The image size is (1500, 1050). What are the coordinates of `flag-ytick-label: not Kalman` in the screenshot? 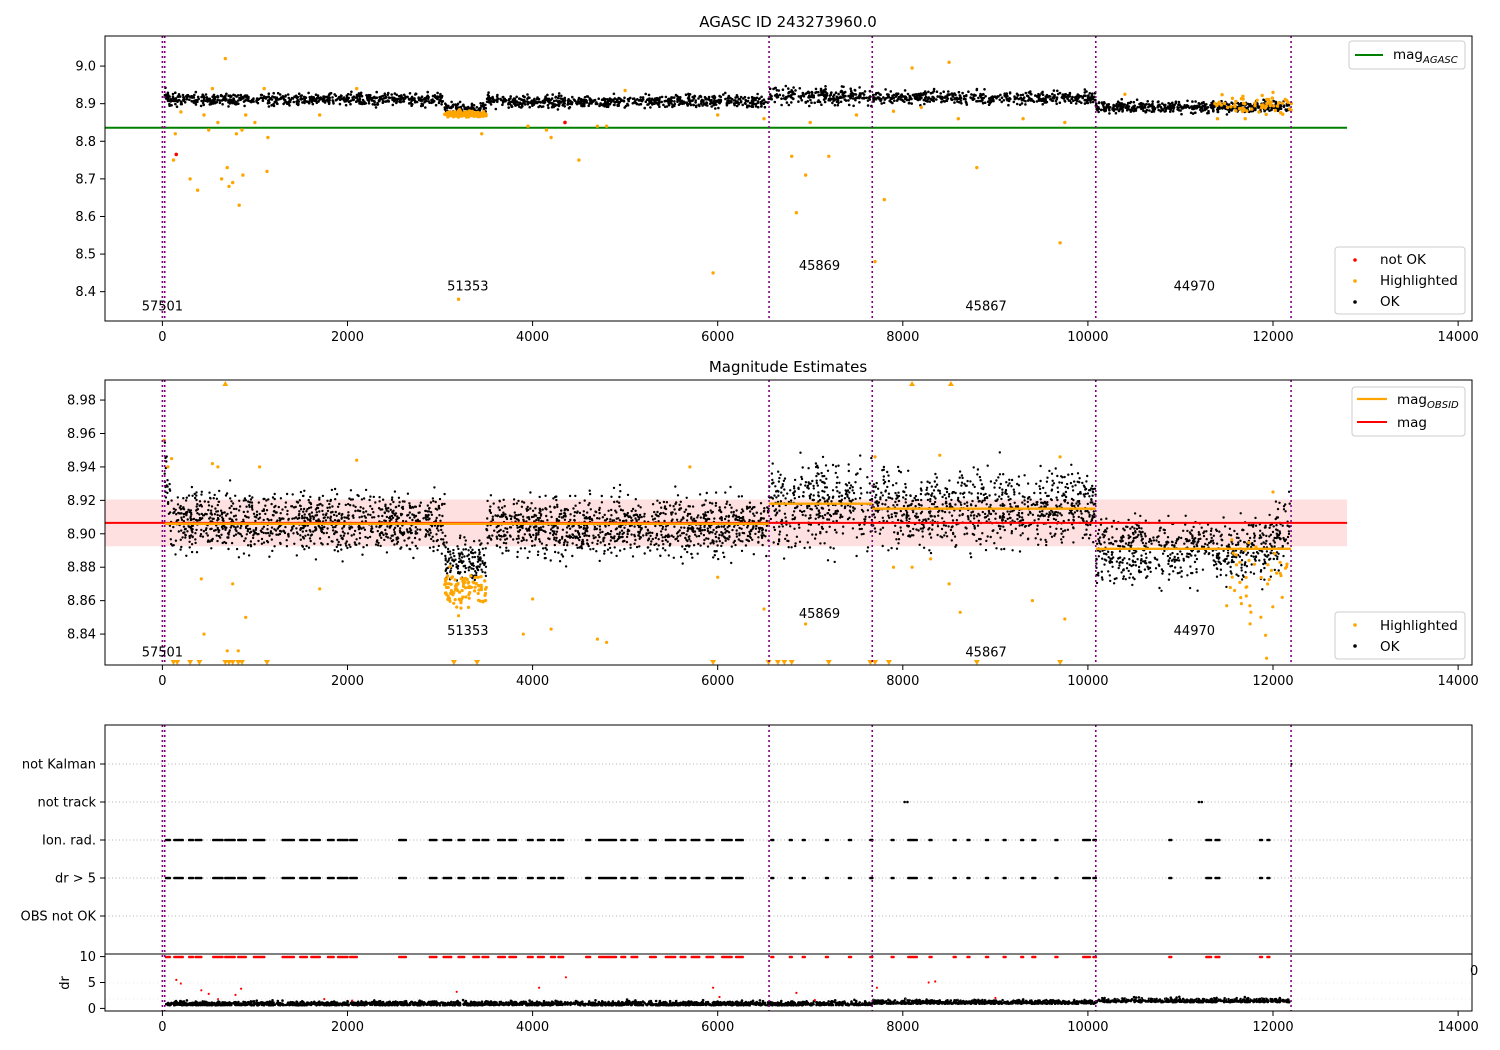 It's located at (59, 765).